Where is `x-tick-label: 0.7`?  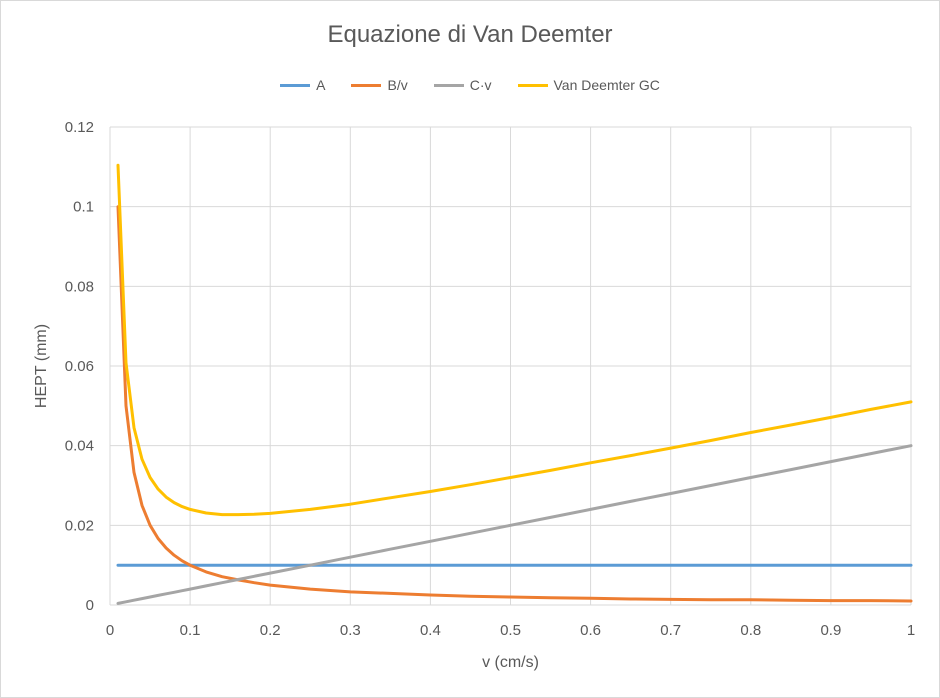 x-tick-label: 0.7 is located at coordinates (670, 630).